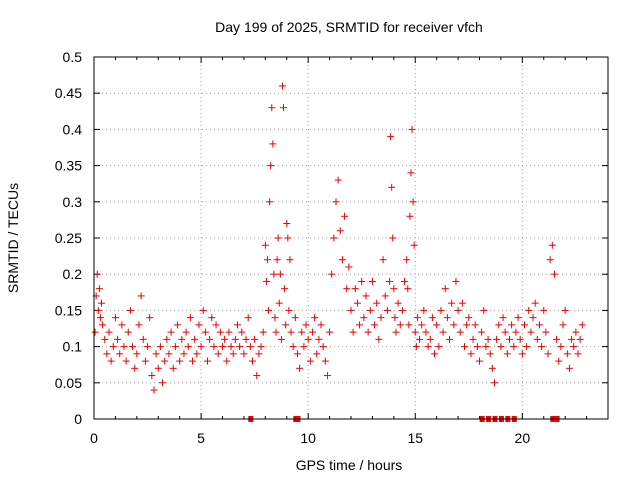  What do you see at coordinates (94, 438) in the screenshot?
I see `x-tick-label: 0` at bounding box center [94, 438].